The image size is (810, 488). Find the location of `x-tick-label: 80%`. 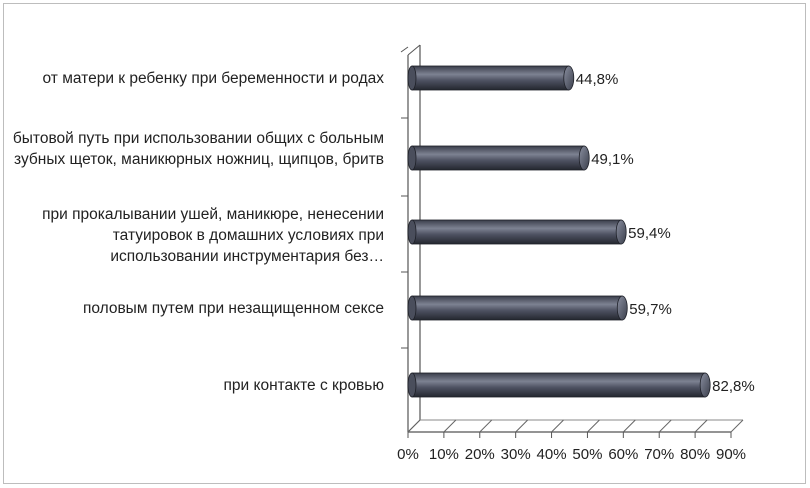

x-tick-label: 80% is located at coordinates (695, 454).